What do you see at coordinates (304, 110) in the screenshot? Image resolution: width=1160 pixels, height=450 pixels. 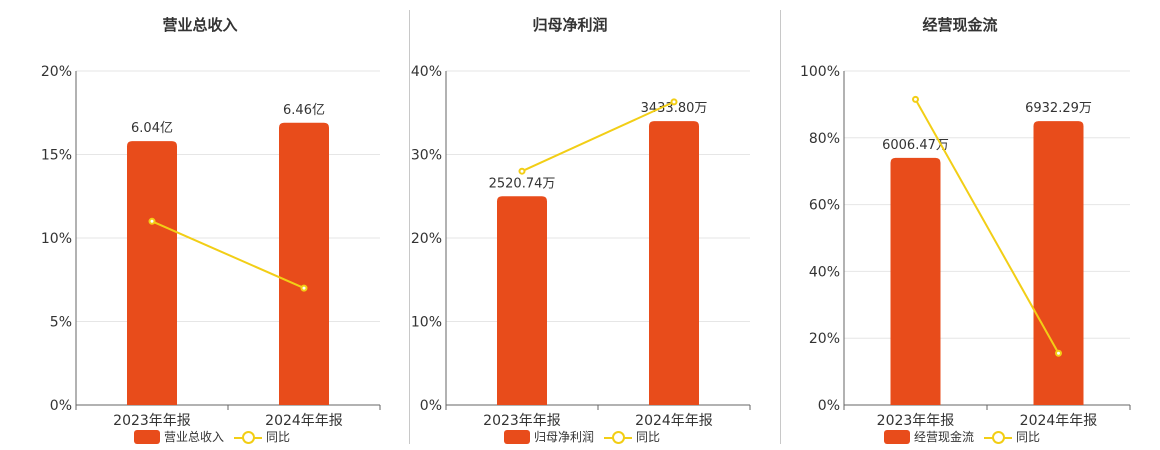 I see `bar-data-label: 6.46亿` at bounding box center [304, 110].